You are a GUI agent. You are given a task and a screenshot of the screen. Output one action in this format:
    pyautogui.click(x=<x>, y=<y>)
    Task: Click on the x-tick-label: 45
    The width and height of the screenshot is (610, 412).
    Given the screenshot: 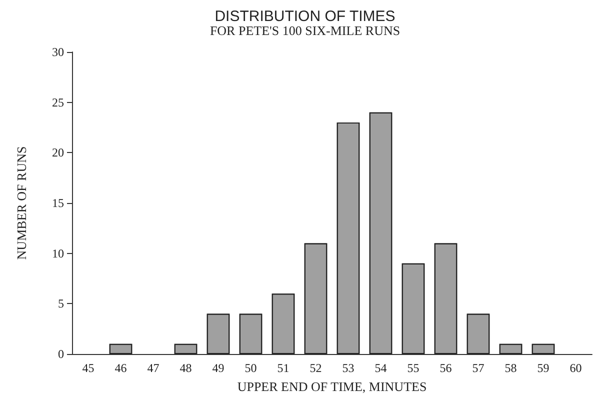 What is the action you would take?
    pyautogui.click(x=88, y=368)
    